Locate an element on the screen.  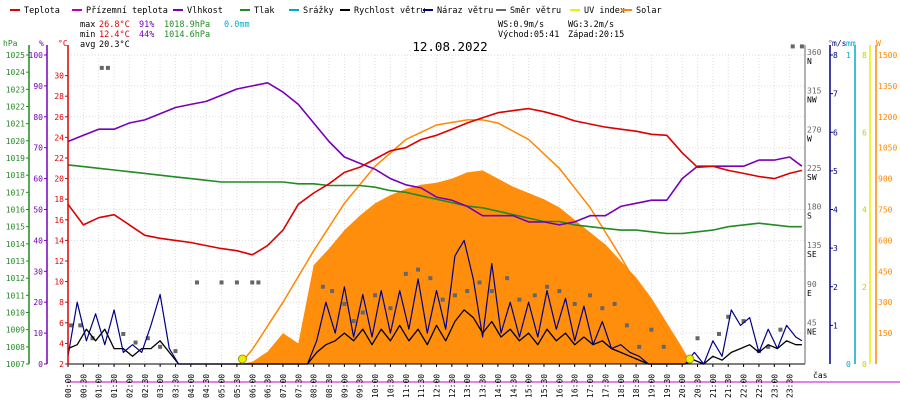
x-tick-label: 00:30 is located at coordinates (83, 386).